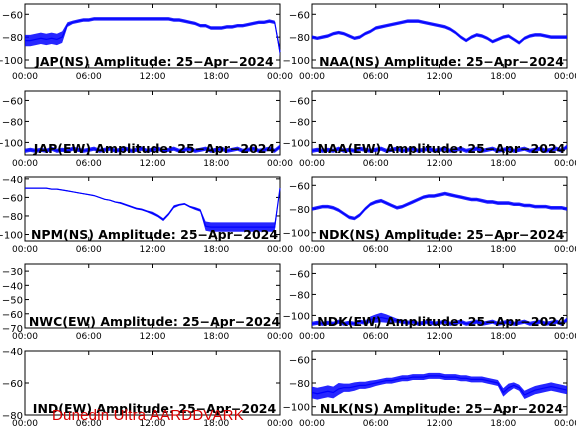  What do you see at coordinates (441, 321) in the screenshot?
I see `panel-title: NDK(EW) Amplitude: 25−Apr−2024` at bounding box center [441, 321].